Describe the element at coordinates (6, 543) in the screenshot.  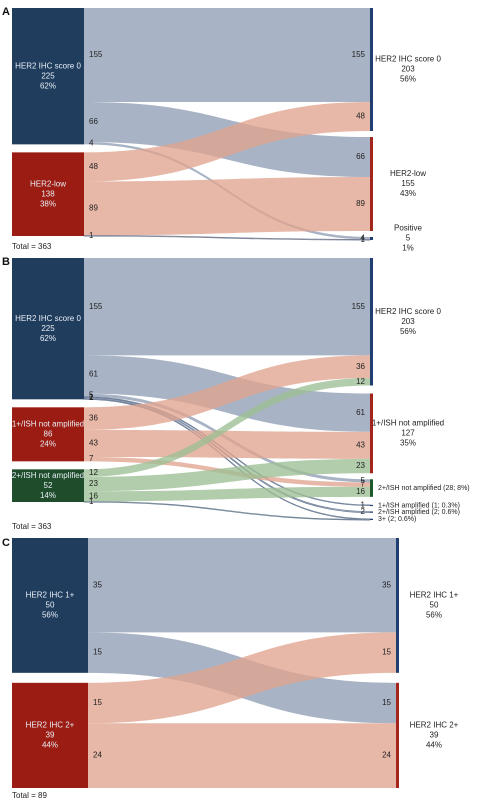
I see `panel-letter: C` at that location.